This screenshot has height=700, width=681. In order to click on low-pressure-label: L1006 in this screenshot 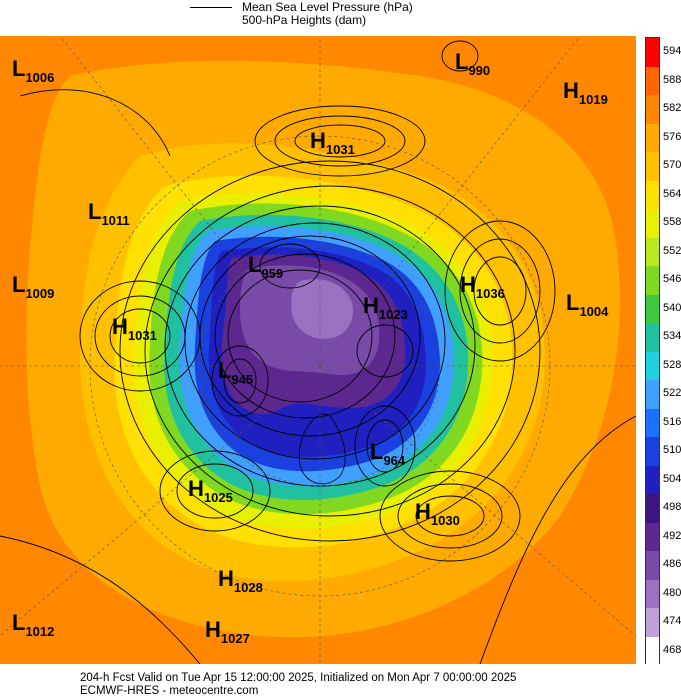, I will do `click(33, 70)`.